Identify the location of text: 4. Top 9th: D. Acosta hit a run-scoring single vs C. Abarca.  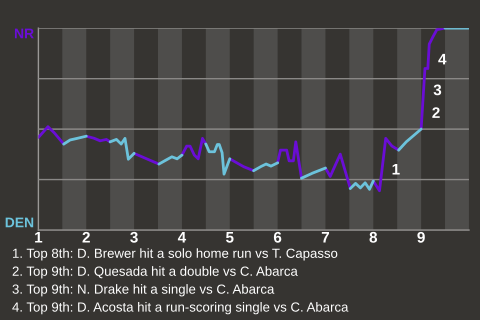
(180, 308).